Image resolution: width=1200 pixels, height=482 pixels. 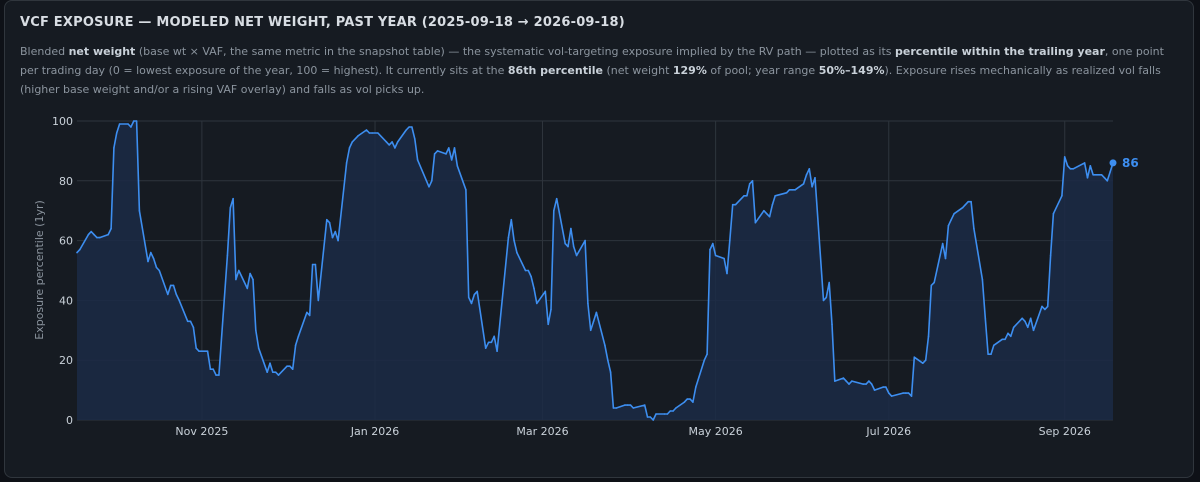 What do you see at coordinates (201, 431) in the screenshot?
I see `x-tick-label: Nov 2025` at bounding box center [201, 431].